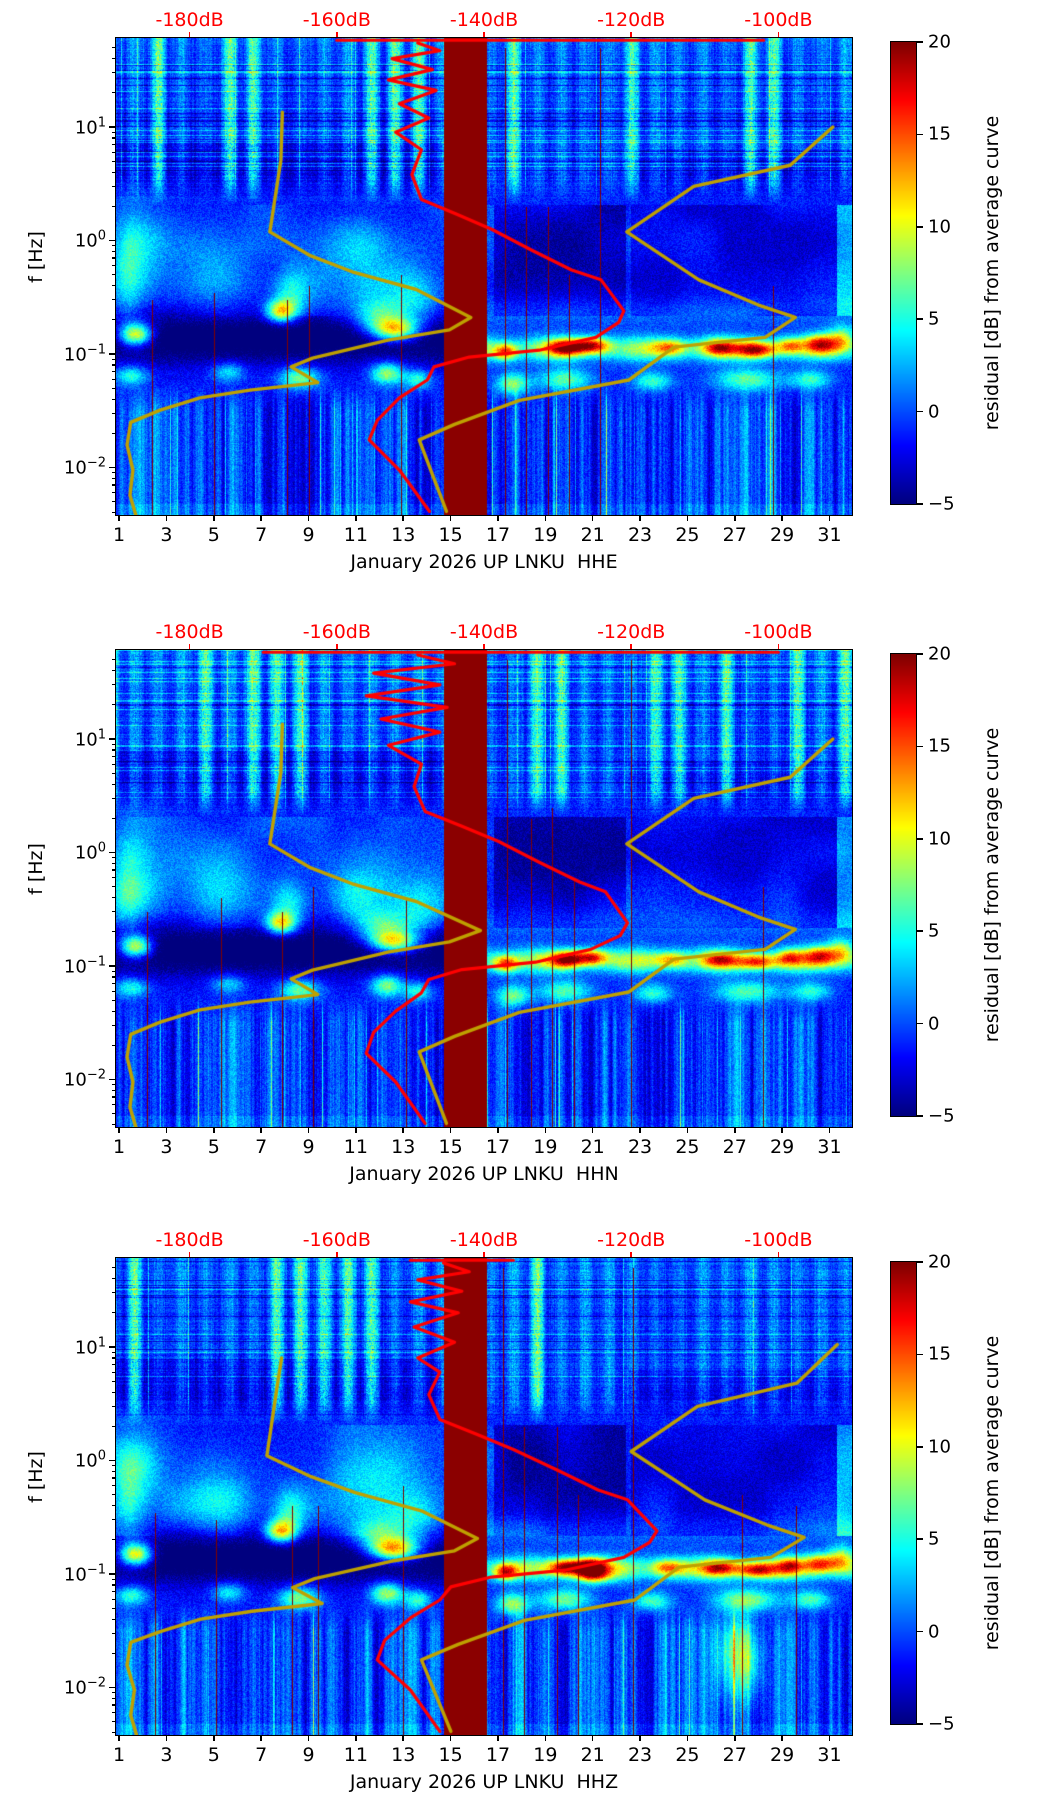 The image size is (1052, 1806). I want to click on colorbar-tick-label: 10, so click(939, 1447).